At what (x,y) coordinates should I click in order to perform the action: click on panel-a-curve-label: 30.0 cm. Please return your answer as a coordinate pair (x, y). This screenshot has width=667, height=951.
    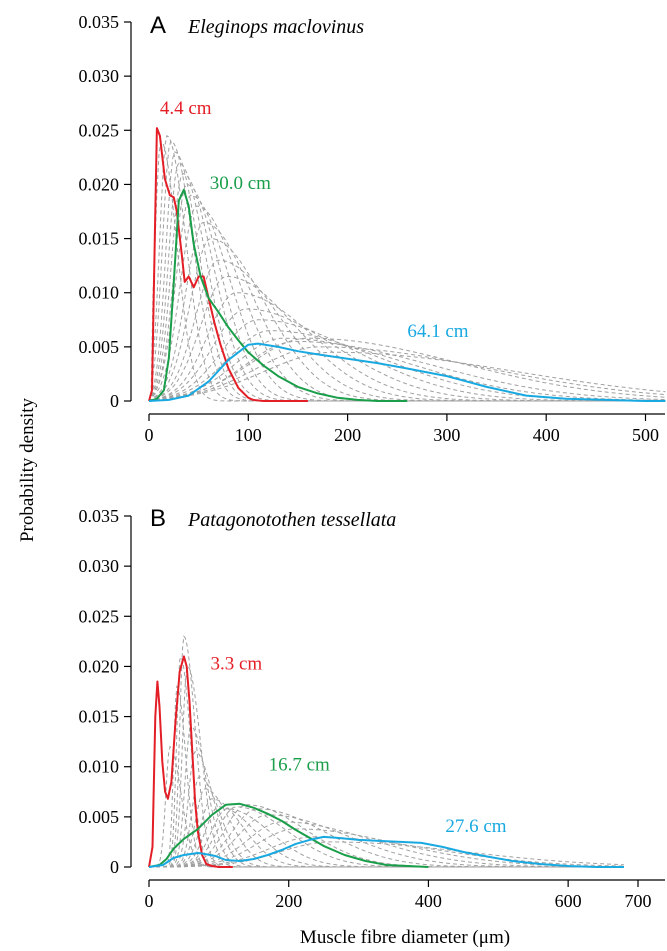
    Looking at the image, I should click on (240, 183).